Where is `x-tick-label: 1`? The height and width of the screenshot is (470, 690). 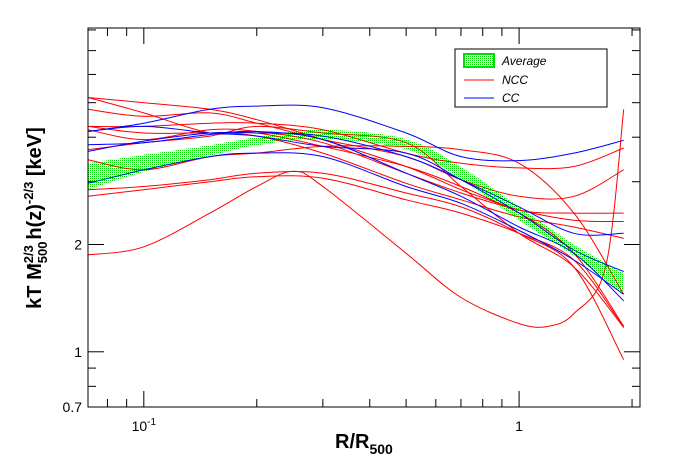 x-tick-label: 1 is located at coordinates (519, 426).